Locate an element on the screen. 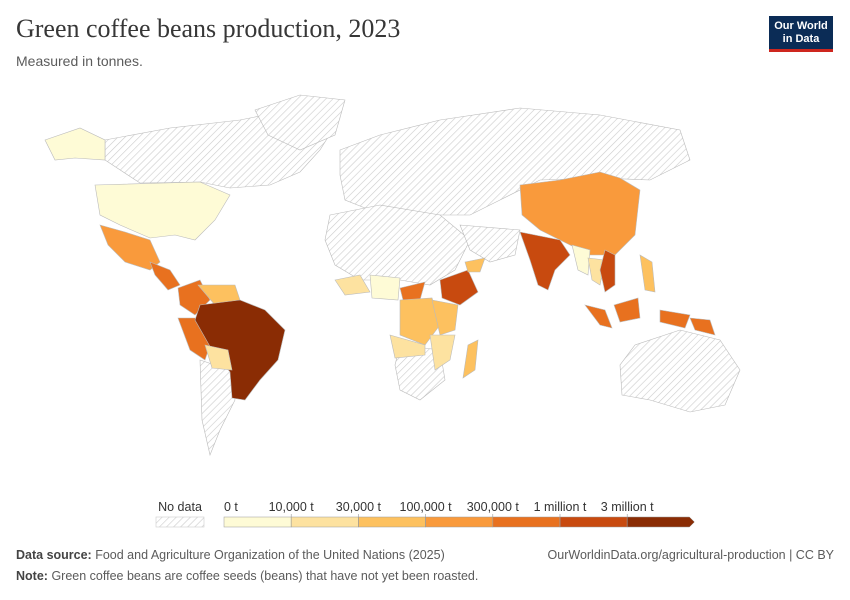 The height and width of the screenshot is (600, 850). legend-tick-label: 0 t is located at coordinates (231, 507).